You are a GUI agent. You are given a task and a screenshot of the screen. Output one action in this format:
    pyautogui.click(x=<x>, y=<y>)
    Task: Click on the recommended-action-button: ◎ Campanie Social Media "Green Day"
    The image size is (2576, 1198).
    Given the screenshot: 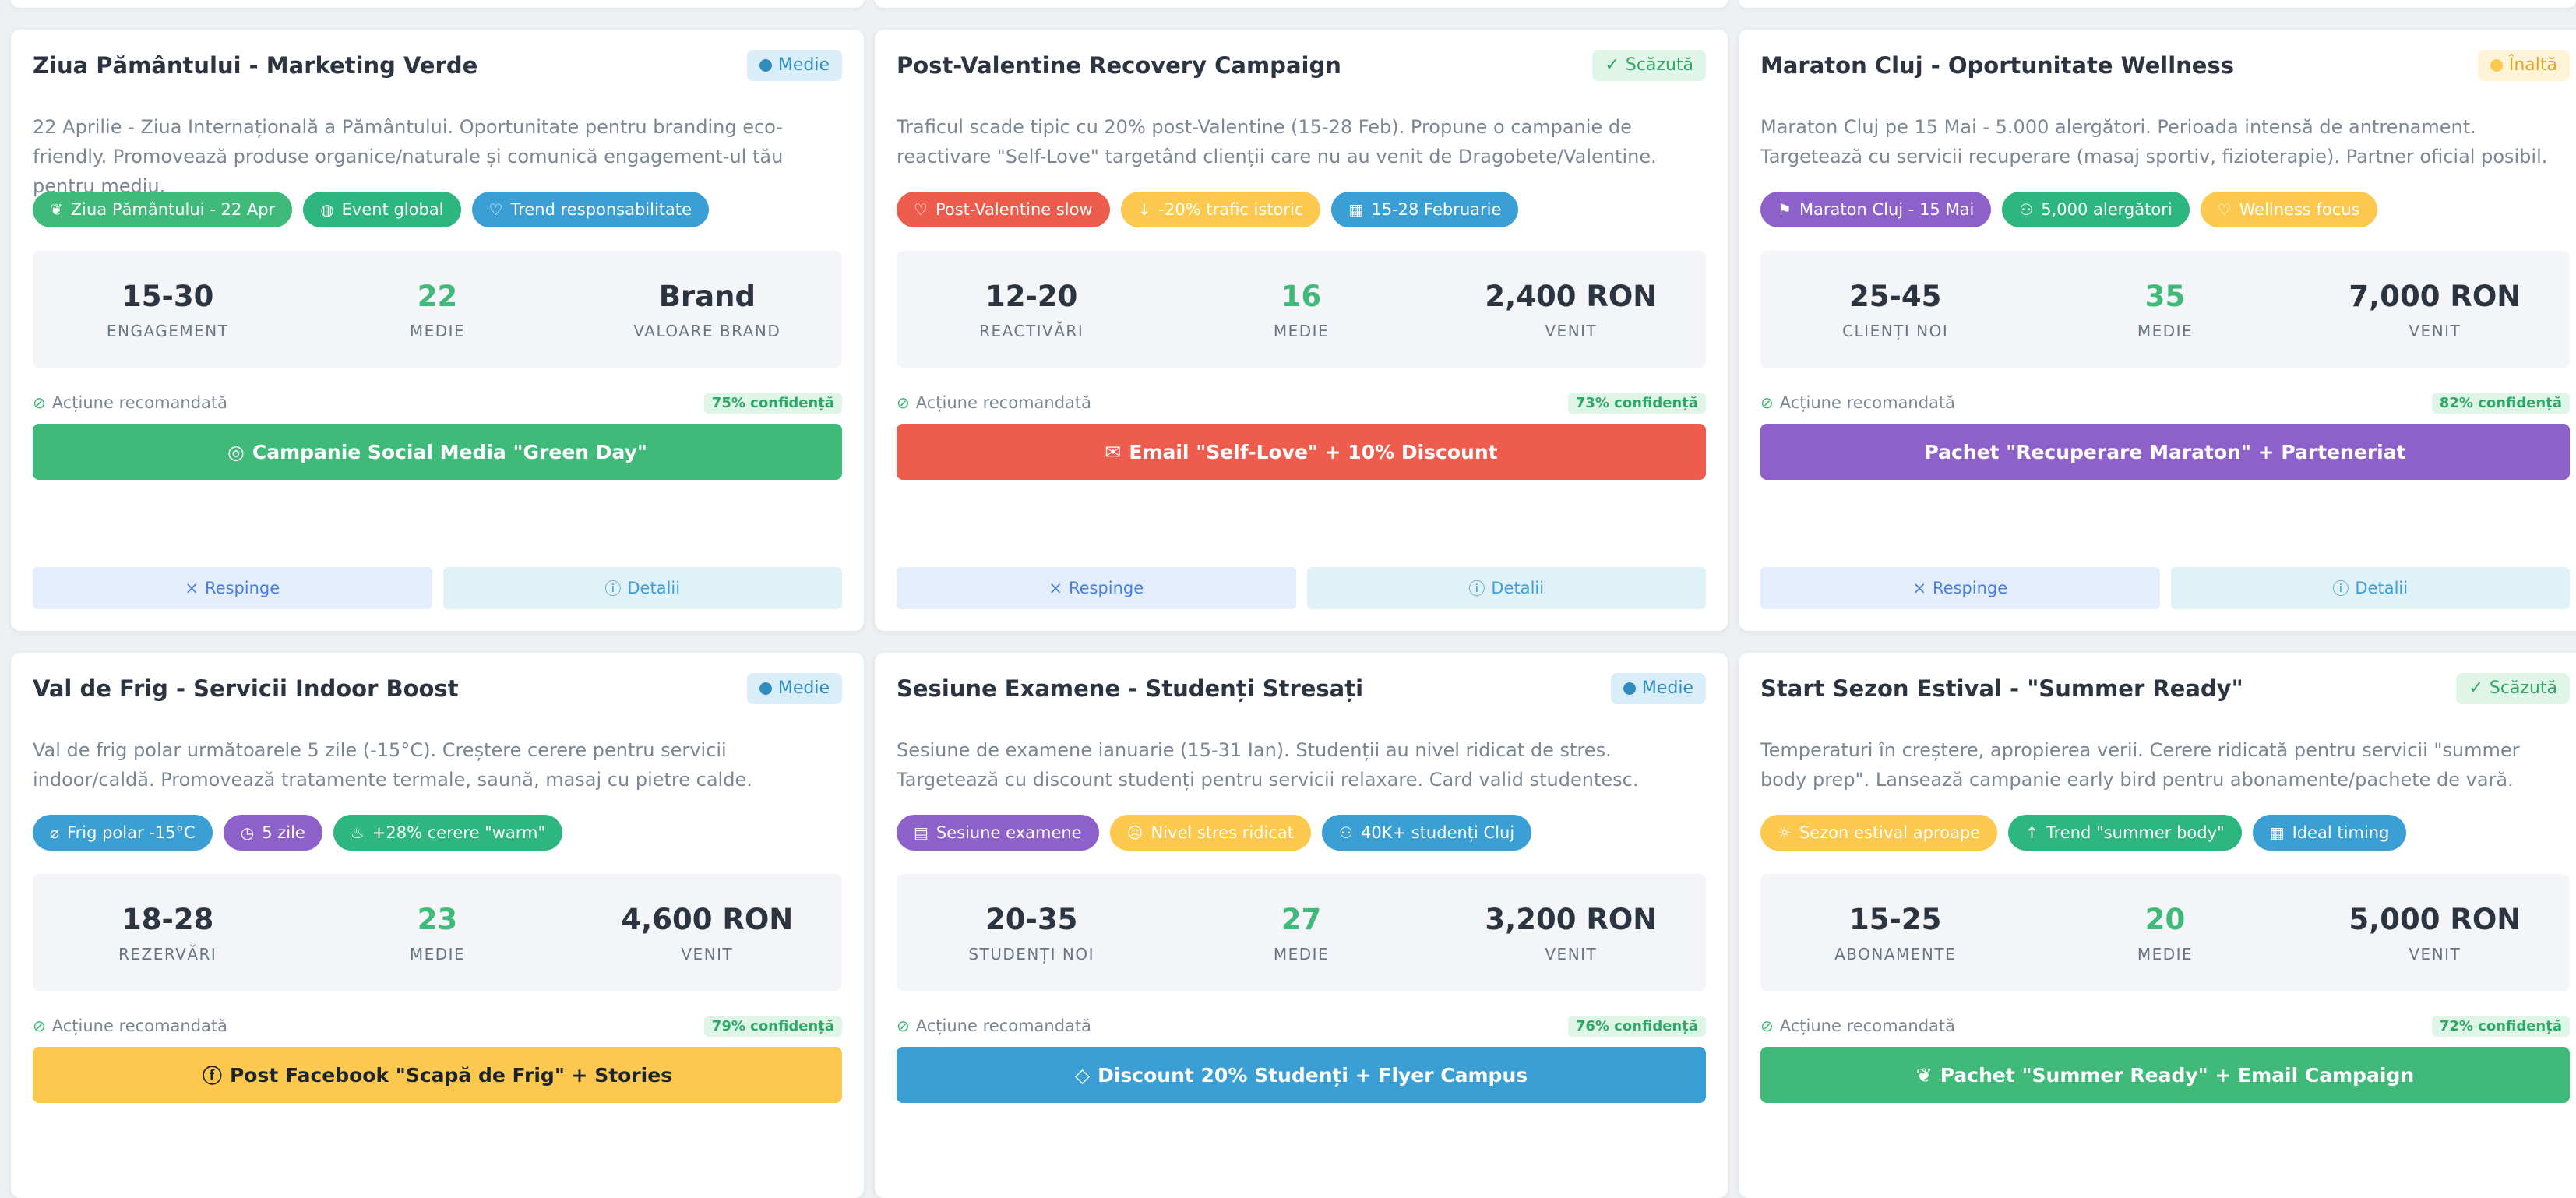 What is the action you would take?
    pyautogui.click(x=437, y=452)
    